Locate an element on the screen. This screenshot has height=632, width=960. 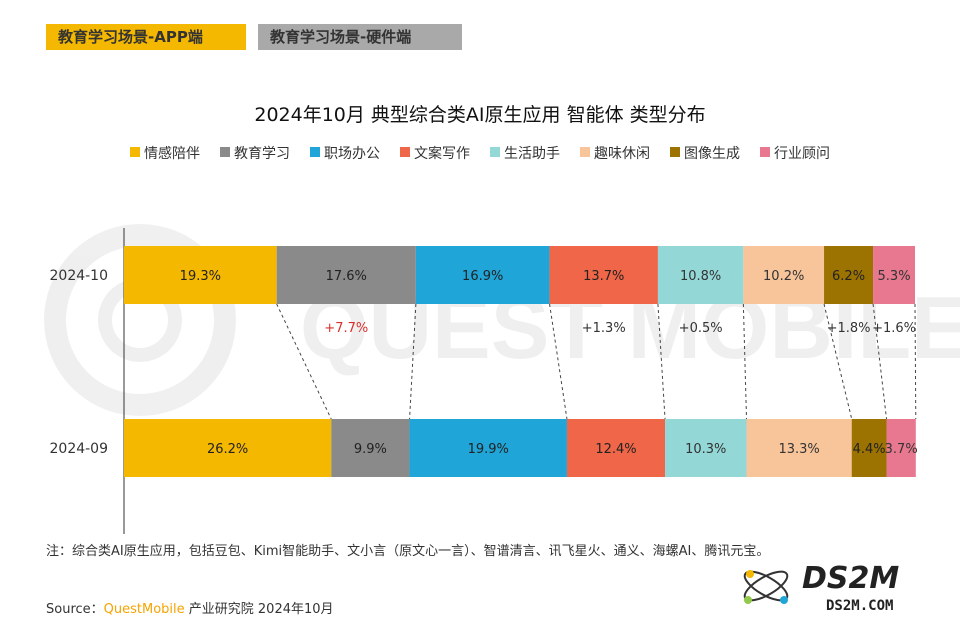
bar-value-label: 13.3% is located at coordinates (798, 449).